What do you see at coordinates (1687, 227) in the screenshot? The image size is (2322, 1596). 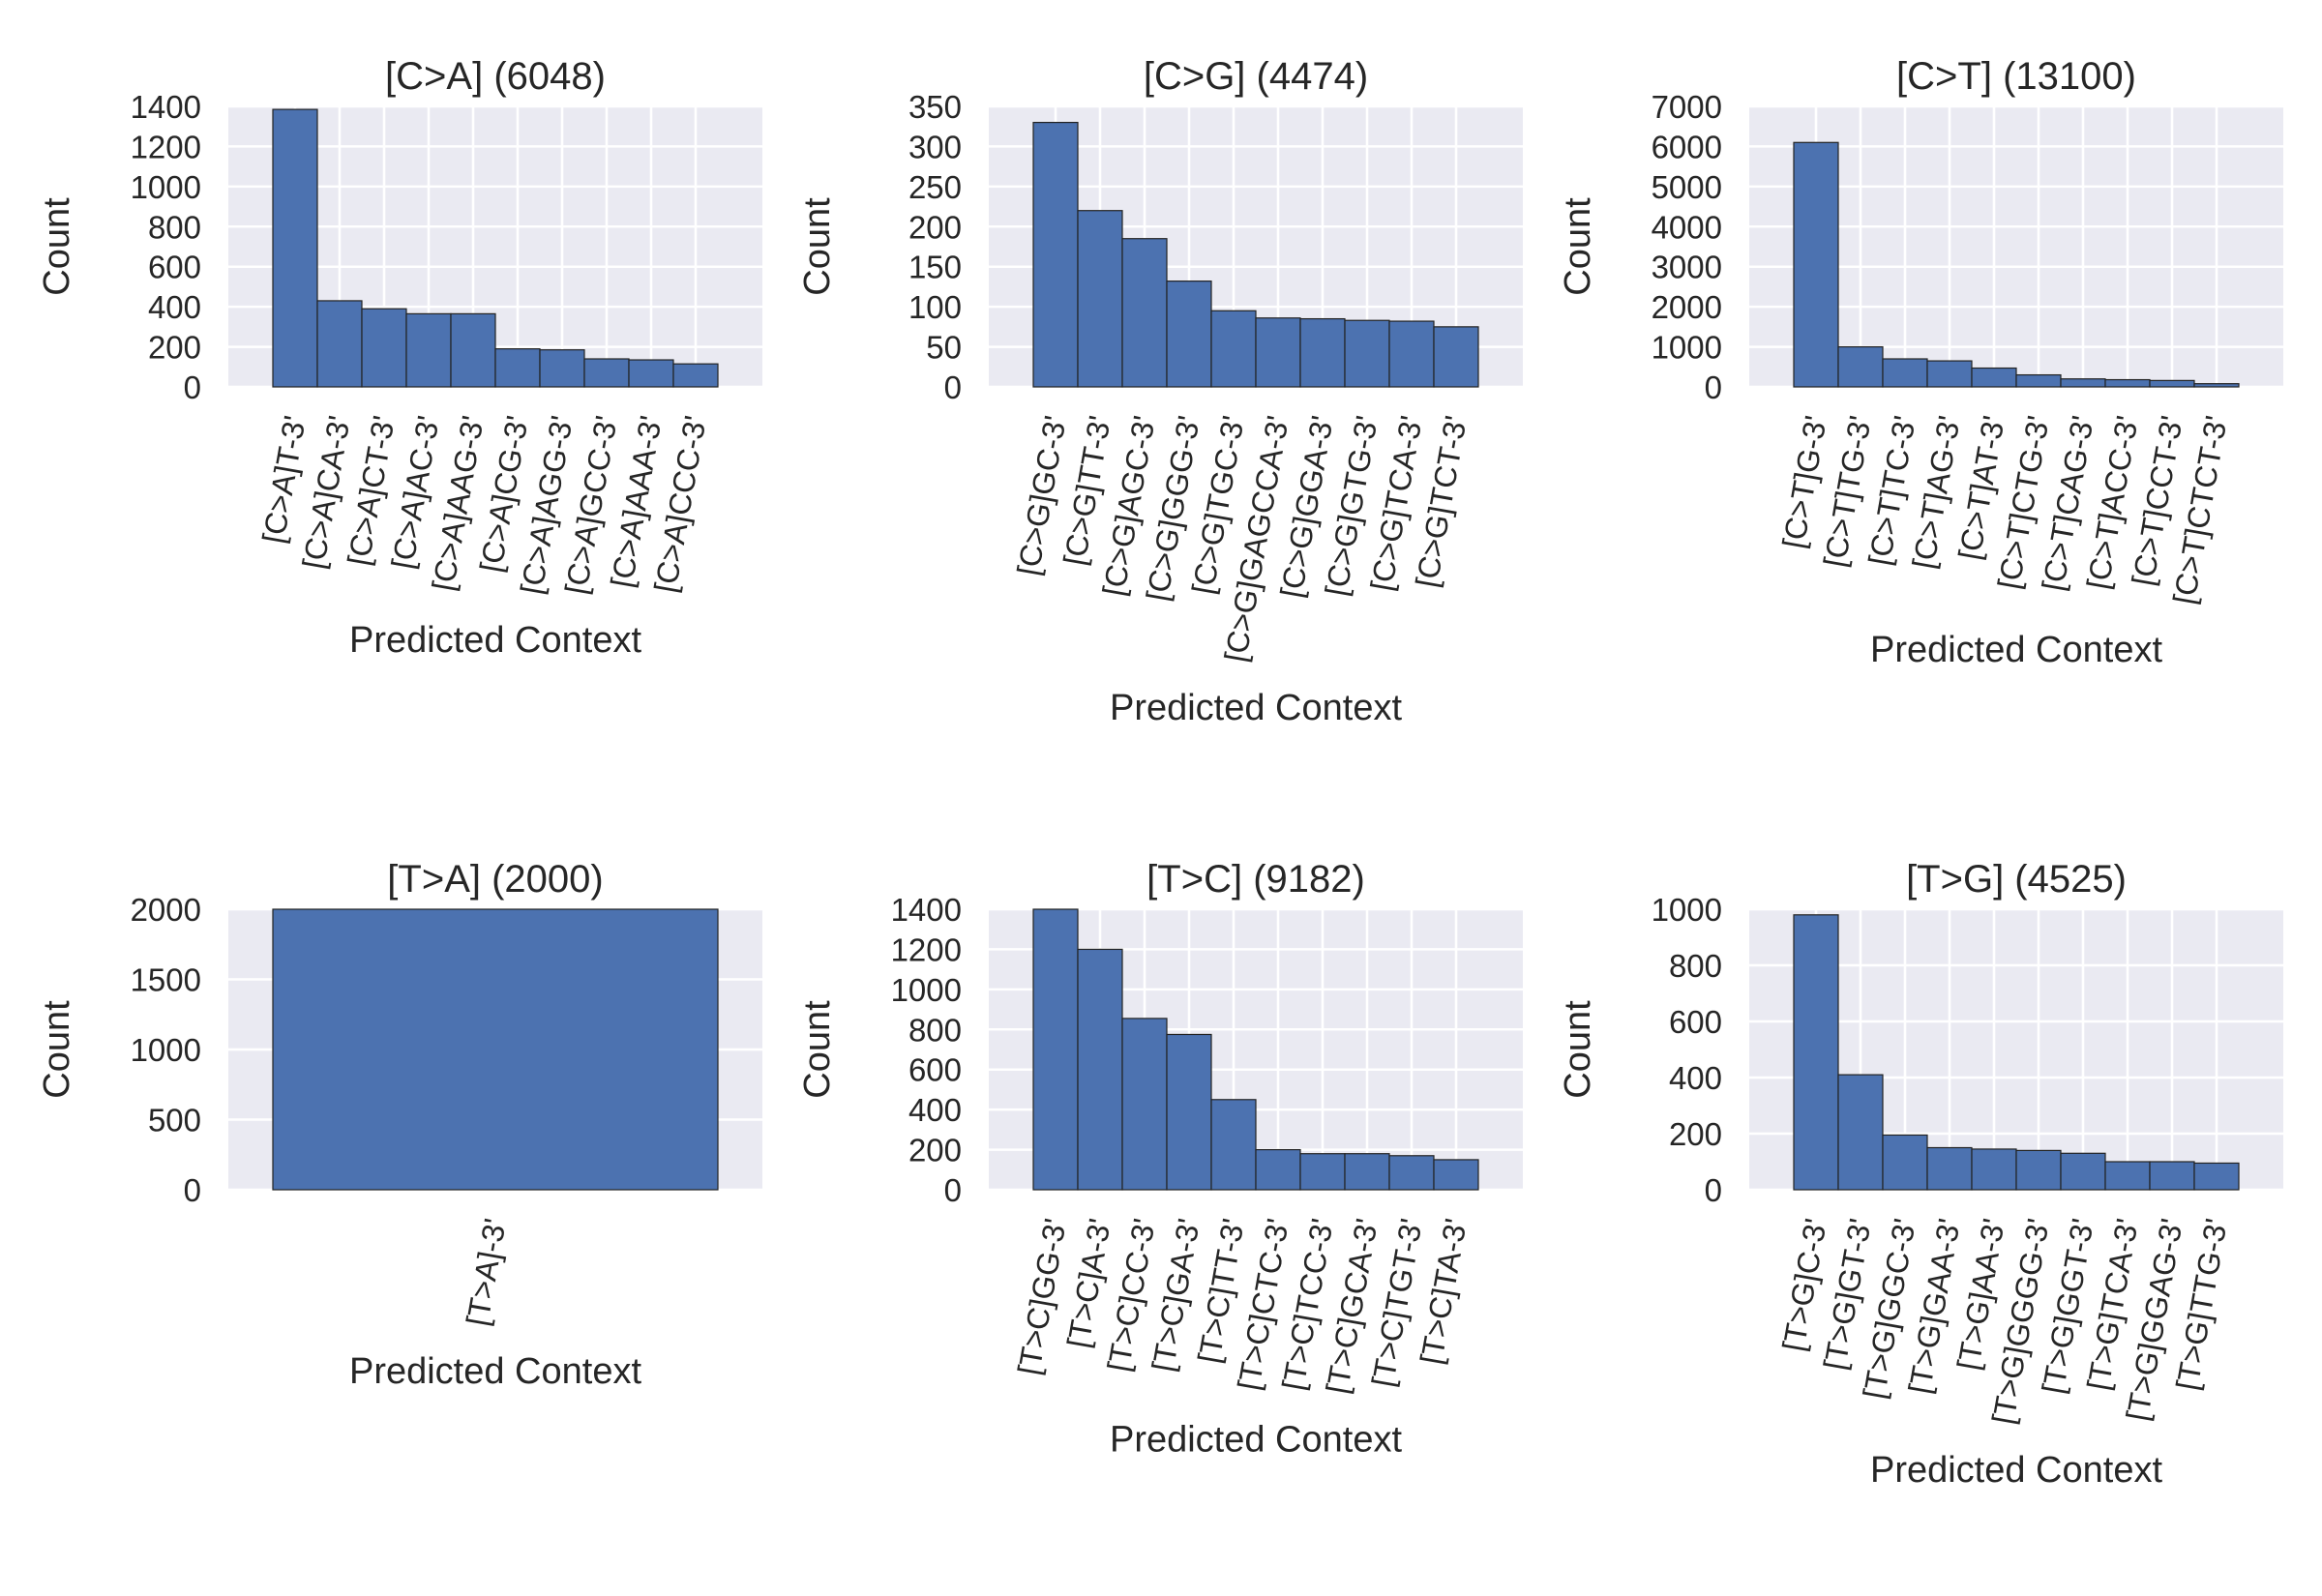 I see `y-tick-label: 4000` at bounding box center [1687, 227].